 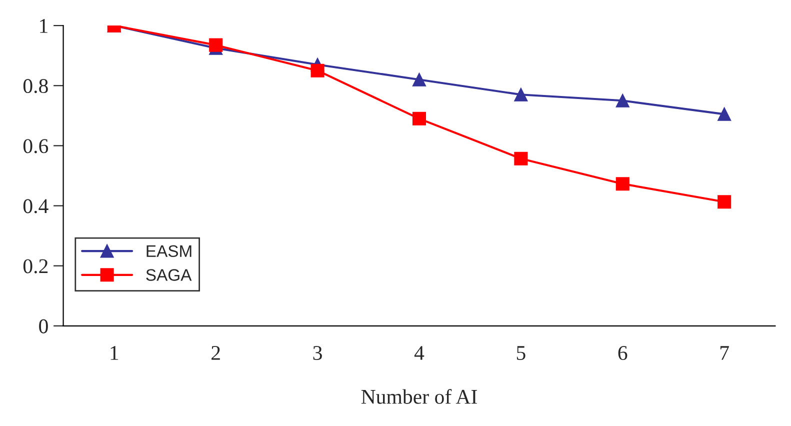 I want to click on x-tick-label: 4, so click(x=419, y=353).